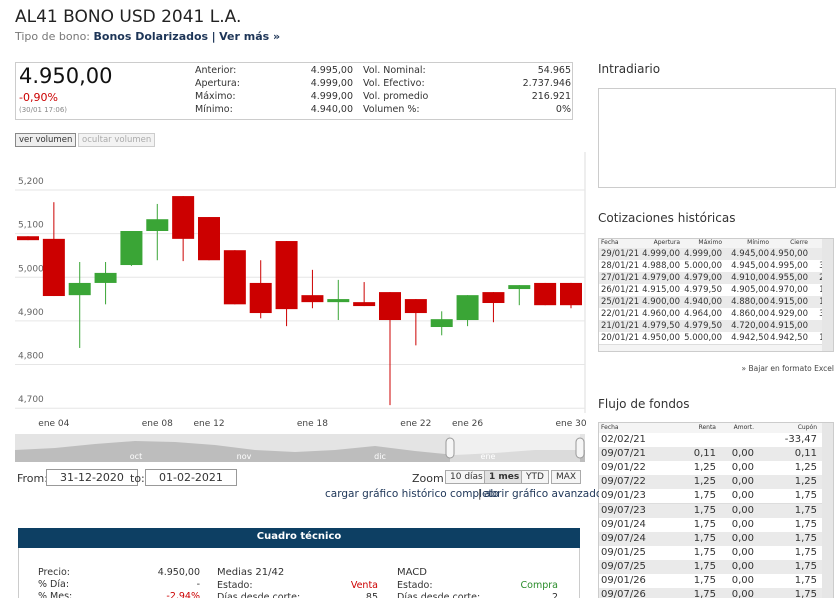 This screenshot has height=598, width=838. I want to click on table-cell: 4.905,00, so click(750, 290).